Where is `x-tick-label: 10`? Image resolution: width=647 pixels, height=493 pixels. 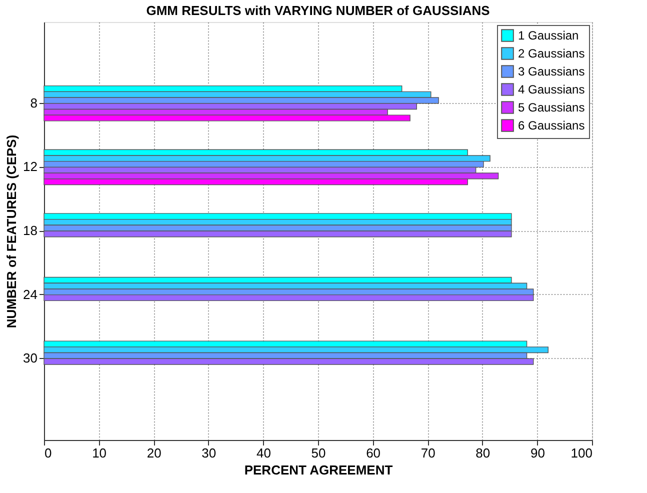
x-tick-label: 10 is located at coordinates (99, 453).